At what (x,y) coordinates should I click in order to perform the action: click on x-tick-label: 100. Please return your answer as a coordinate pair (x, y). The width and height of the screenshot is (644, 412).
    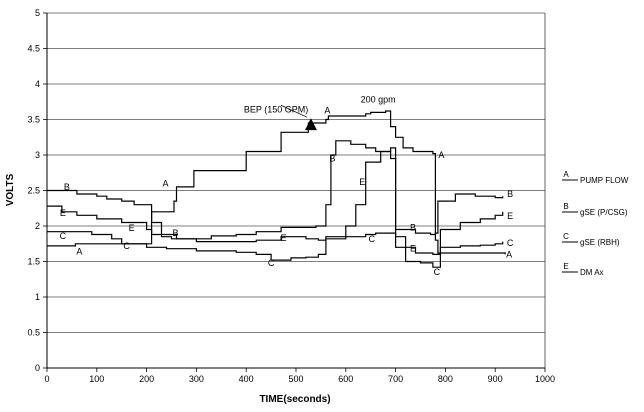
    Looking at the image, I should click on (96, 379).